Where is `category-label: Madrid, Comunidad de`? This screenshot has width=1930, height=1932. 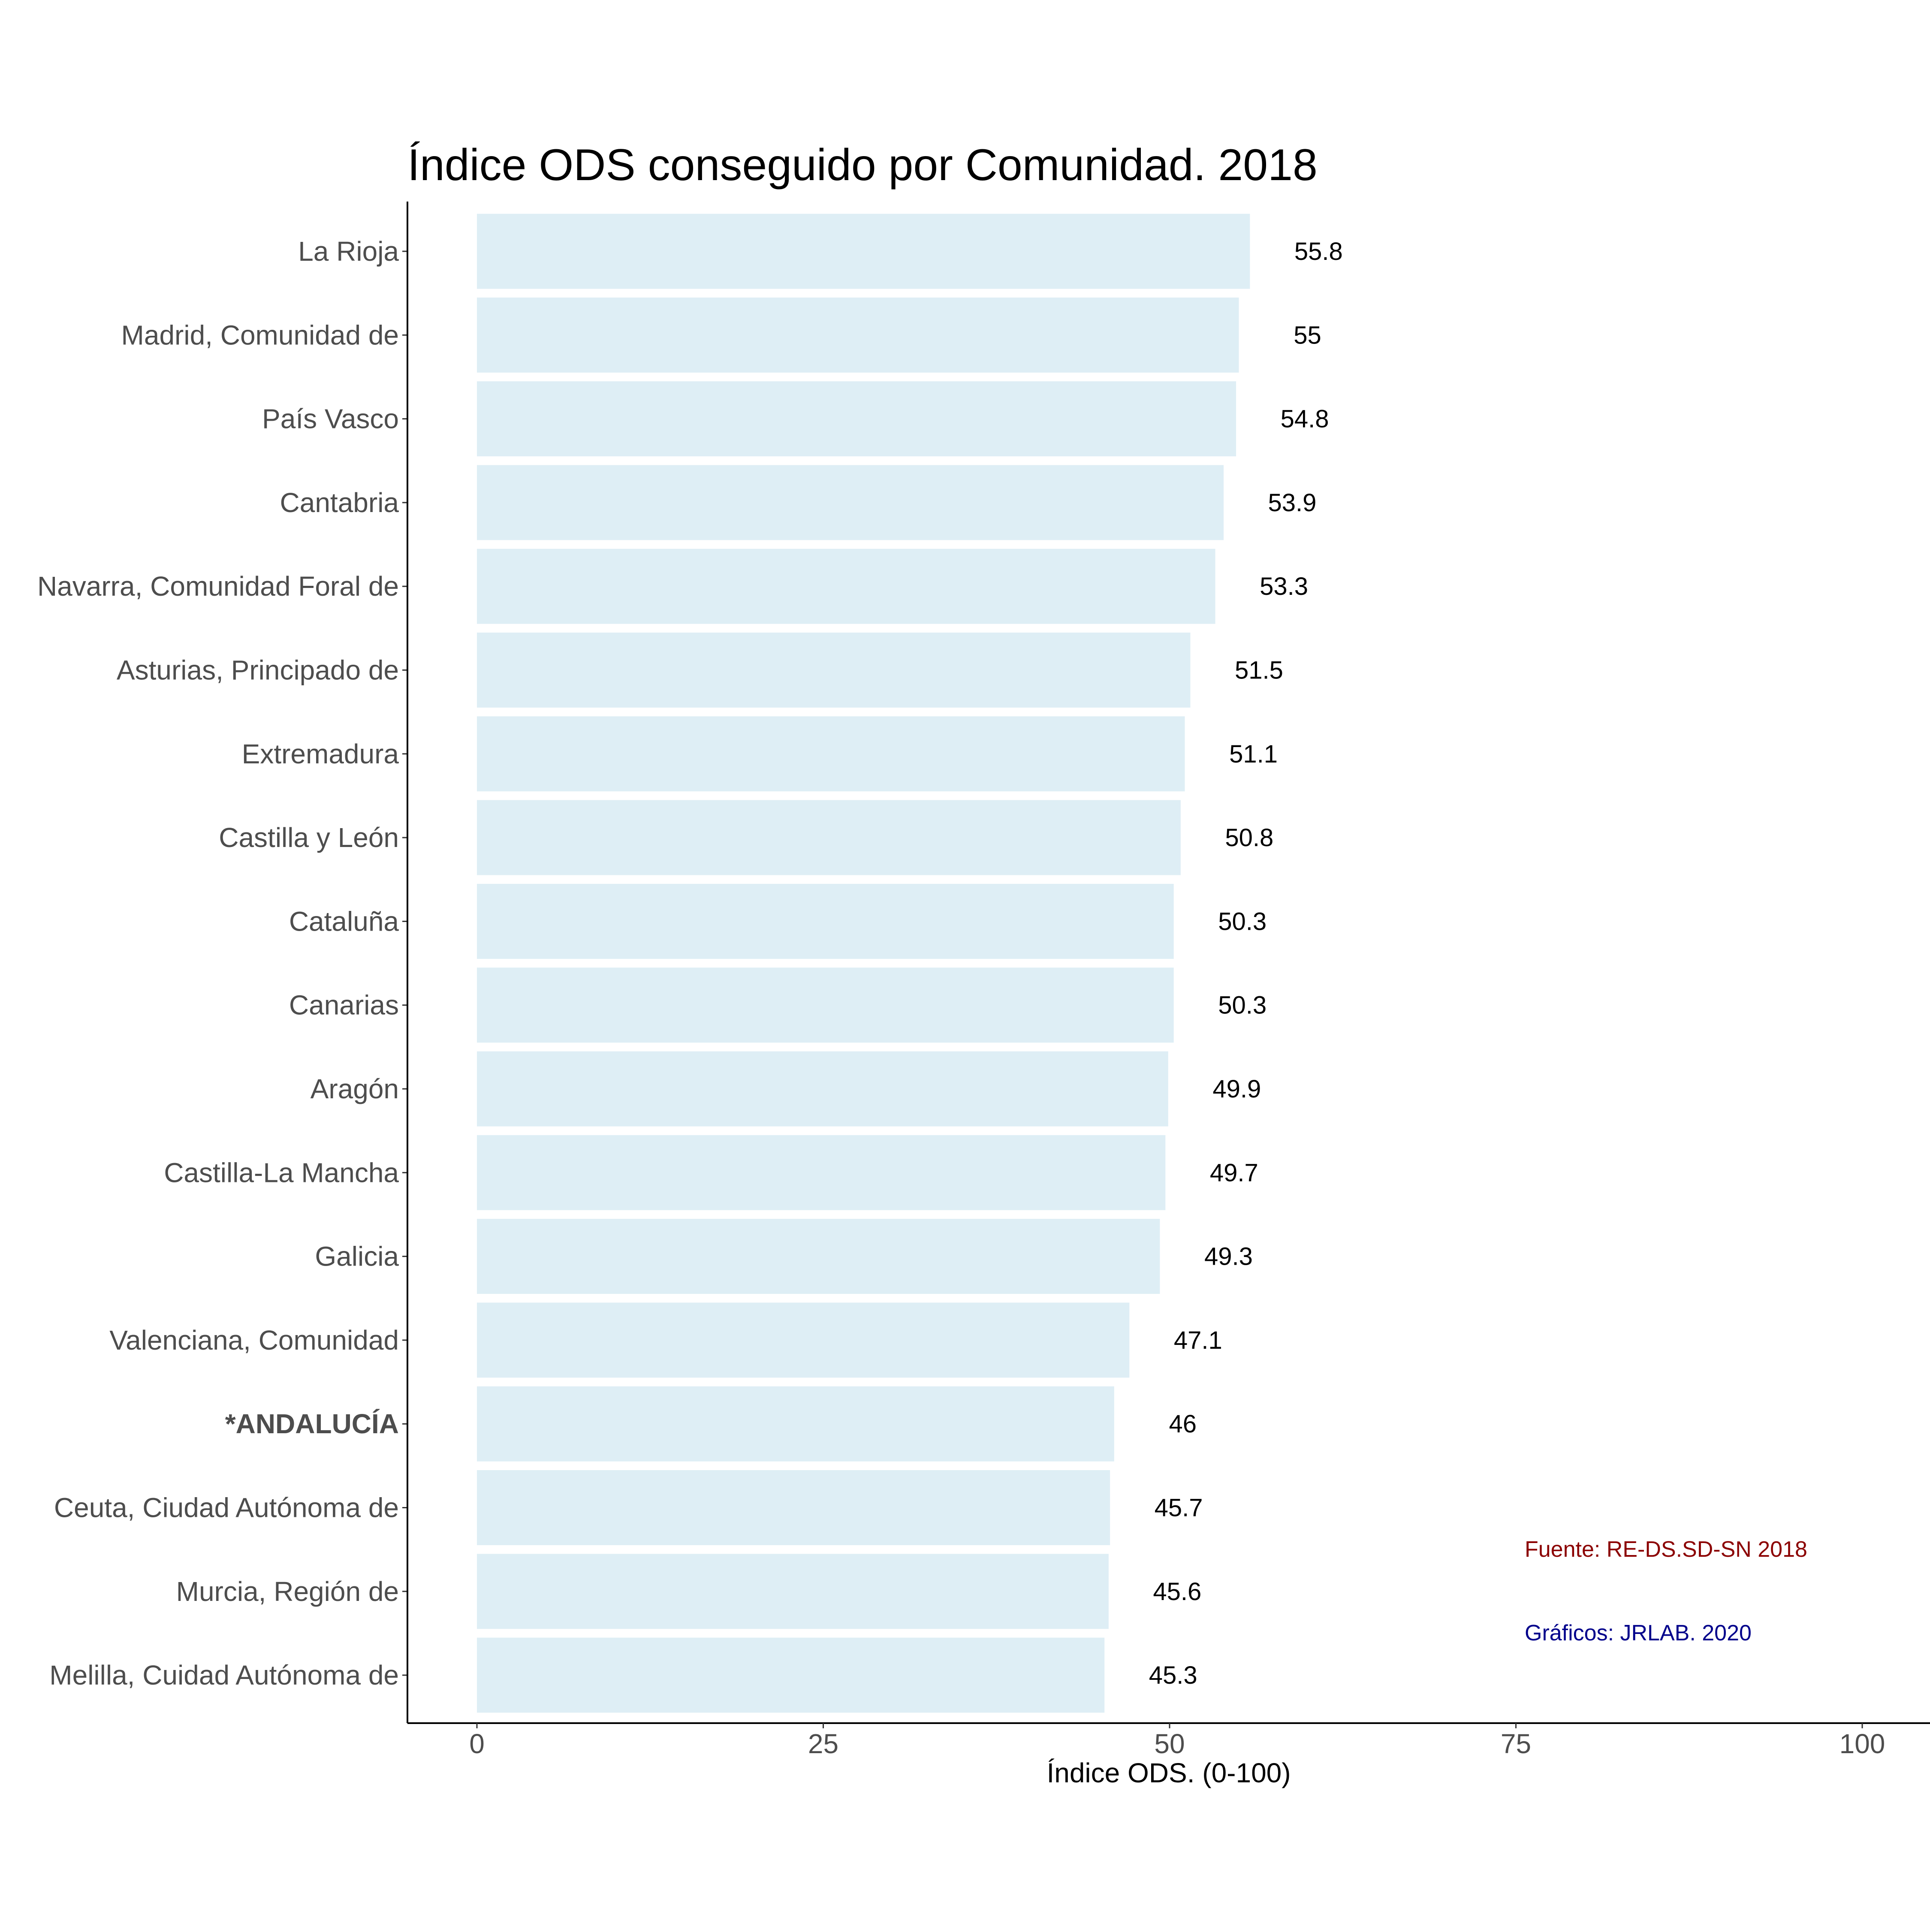 category-label: Madrid, Comunidad de is located at coordinates (260, 335).